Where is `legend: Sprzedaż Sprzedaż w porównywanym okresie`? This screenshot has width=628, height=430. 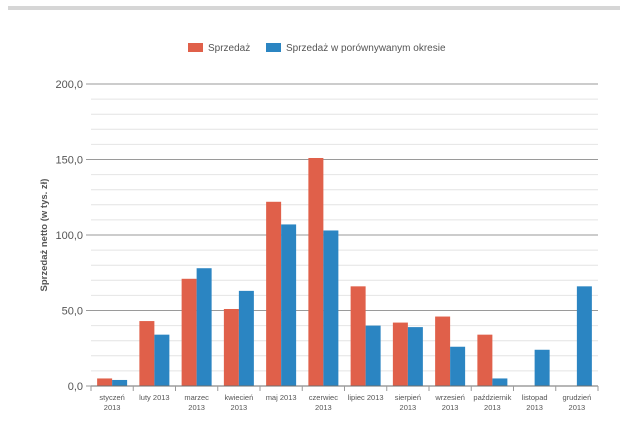
legend: Sprzedaż Sprzedaż w porównywanym okresie is located at coordinates (317, 48).